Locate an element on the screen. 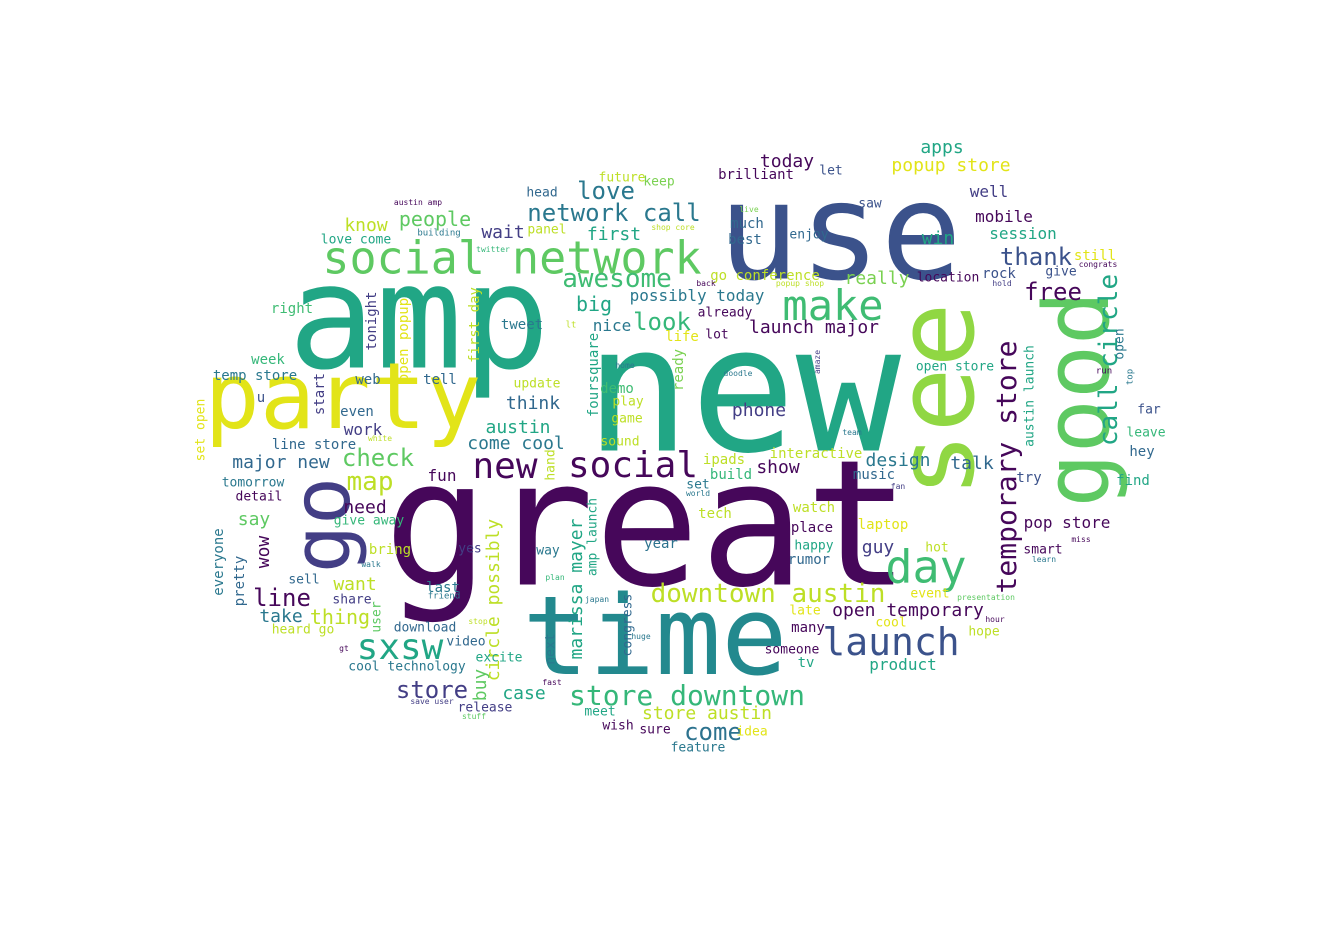 Image resolution: width=1334 pixels, height=945 pixels. cloud-word: launch is located at coordinates (891, 642).